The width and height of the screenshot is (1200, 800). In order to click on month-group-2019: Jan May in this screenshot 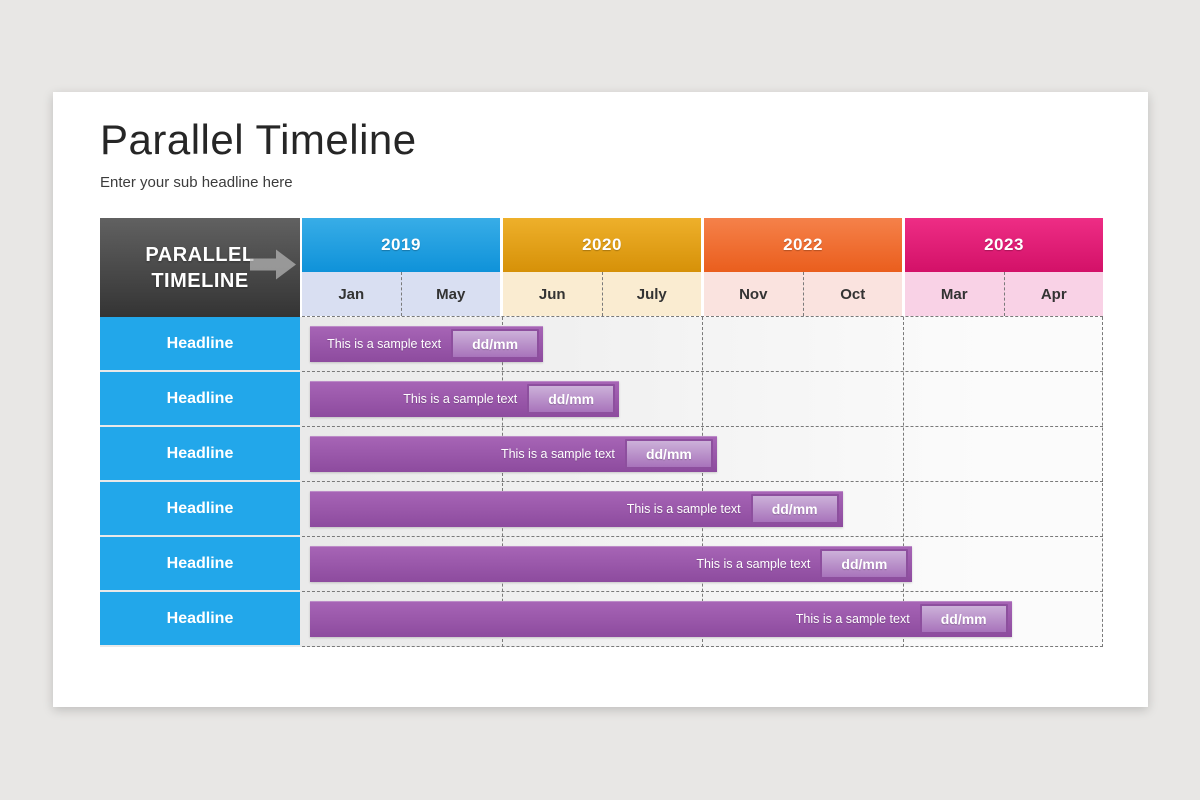, I will do `click(401, 294)`.